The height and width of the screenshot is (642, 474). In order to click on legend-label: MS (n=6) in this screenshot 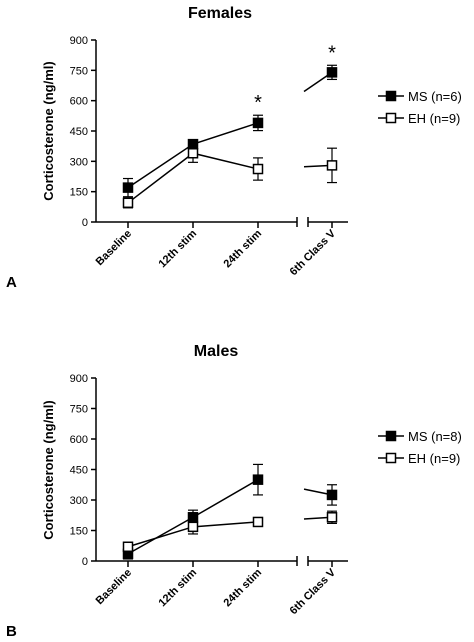, I will do `click(435, 96)`.